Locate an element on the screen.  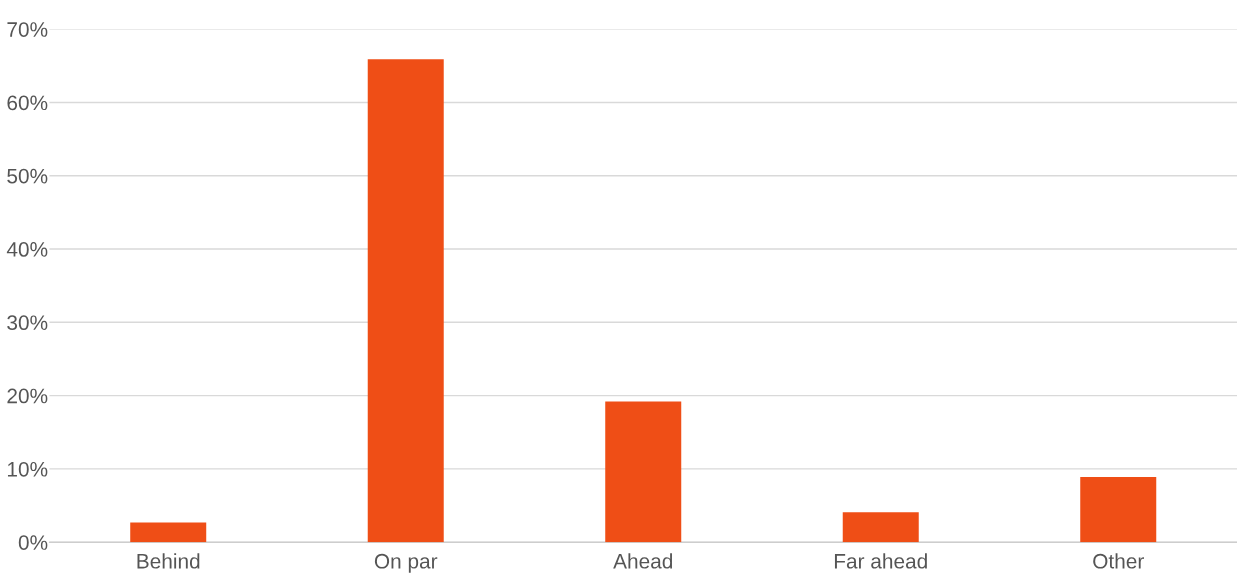
x-tick-label: On par is located at coordinates (406, 563).